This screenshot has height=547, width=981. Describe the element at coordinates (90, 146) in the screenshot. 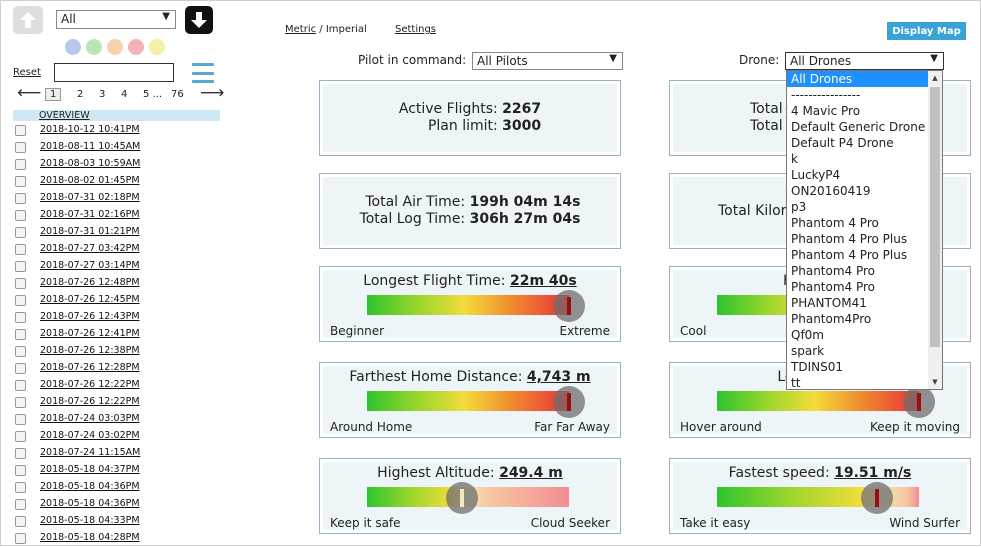

I see `flight-link: 2018-08-11 10:45AM` at that location.